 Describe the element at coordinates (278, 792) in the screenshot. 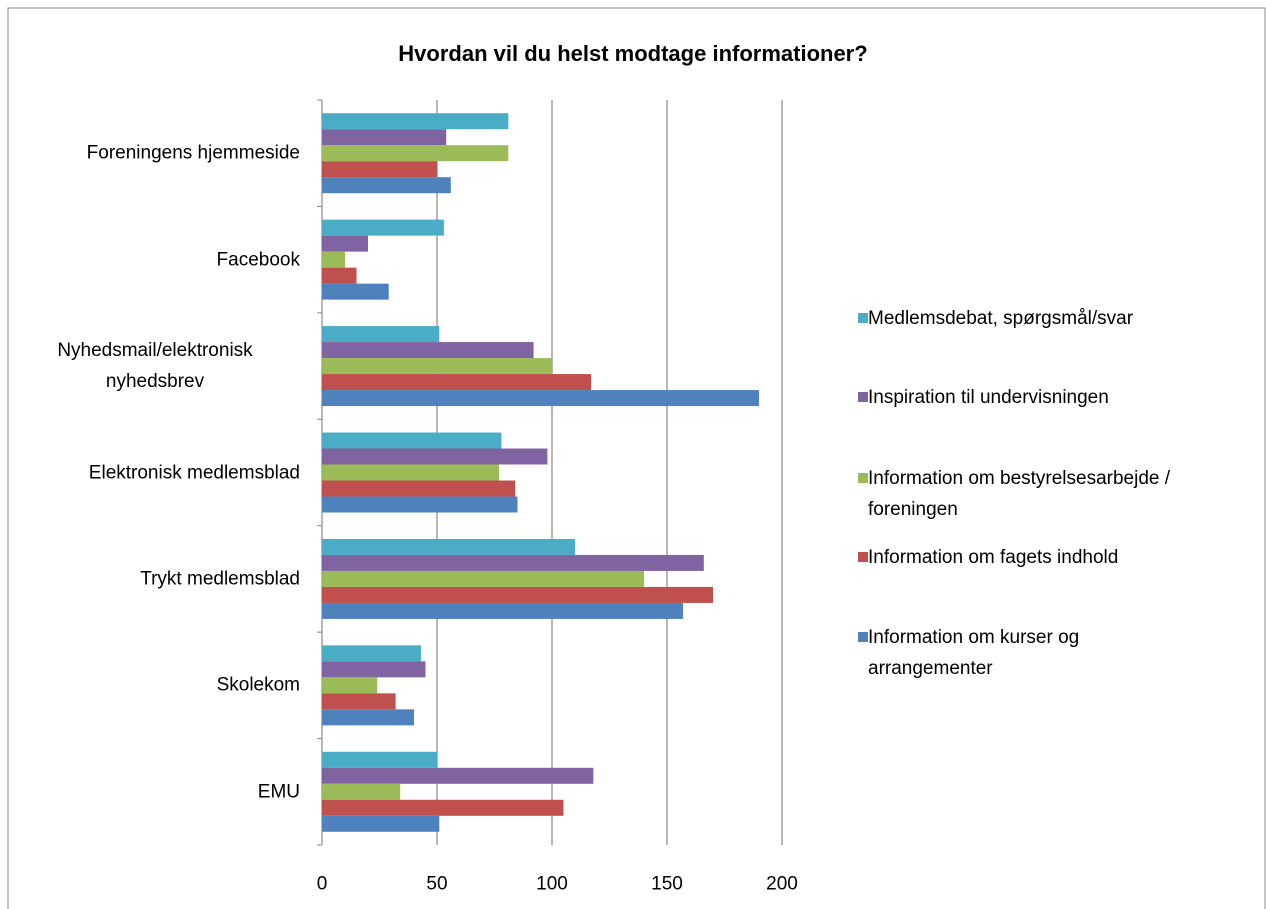

I see `y-tick-label-text: EMU` at that location.